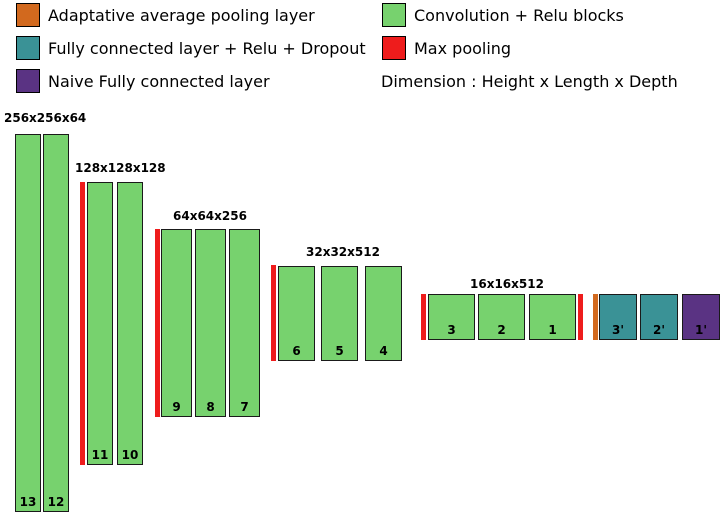  What do you see at coordinates (519, 15) in the screenshot?
I see `conv-label: Convolution + Relu blocks` at bounding box center [519, 15].